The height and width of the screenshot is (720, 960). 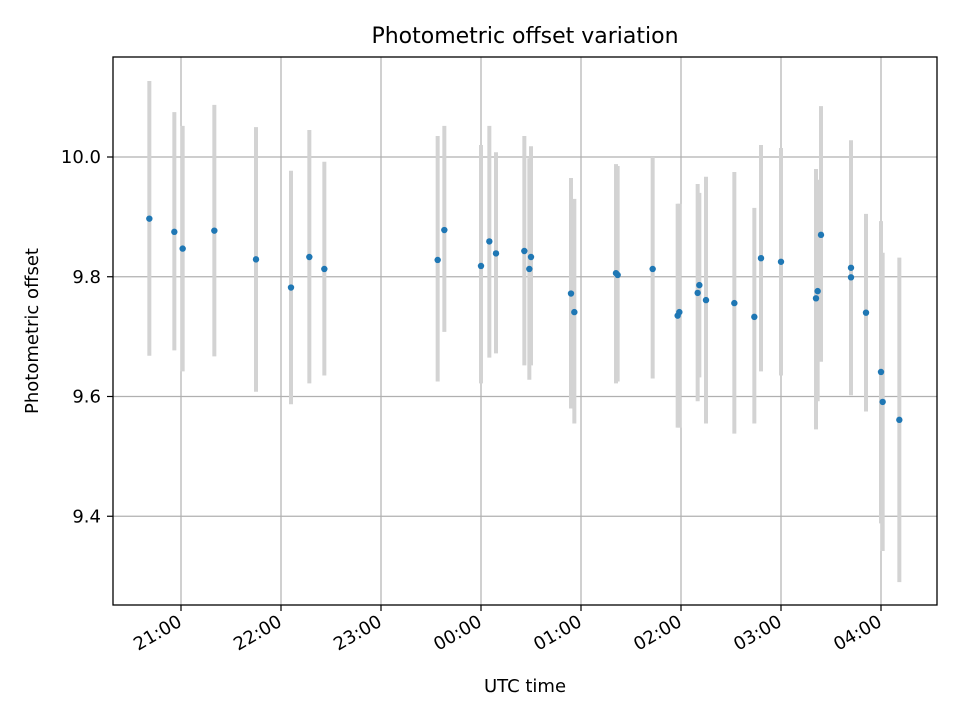 I want to click on y-tick-label: 9.6, so click(x=86, y=397).